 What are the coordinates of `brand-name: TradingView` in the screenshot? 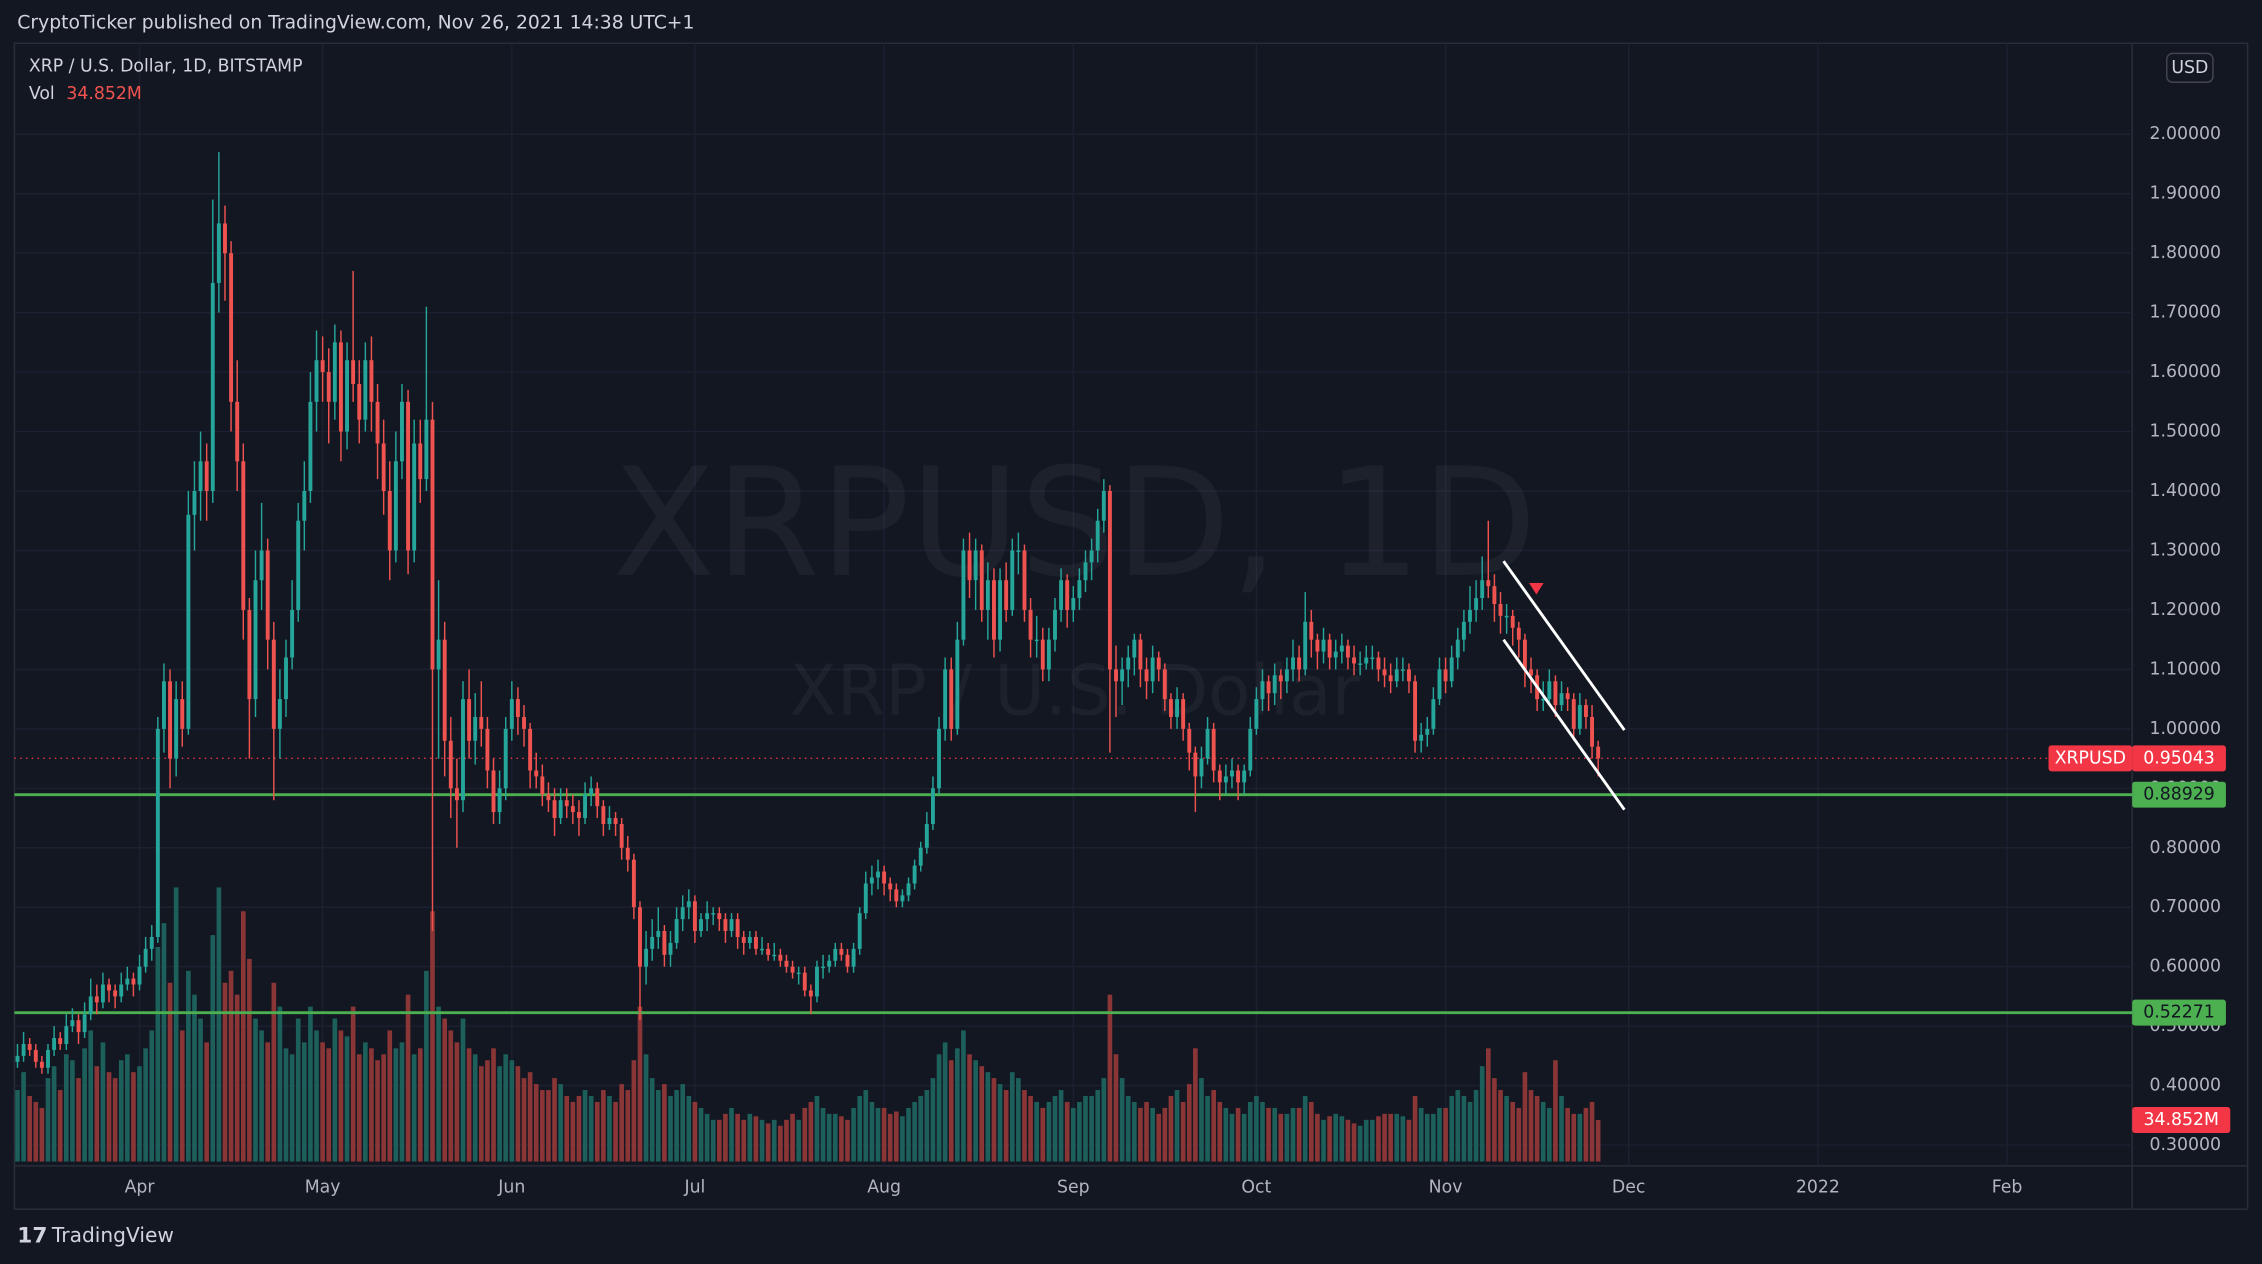 It's located at (112, 1235).